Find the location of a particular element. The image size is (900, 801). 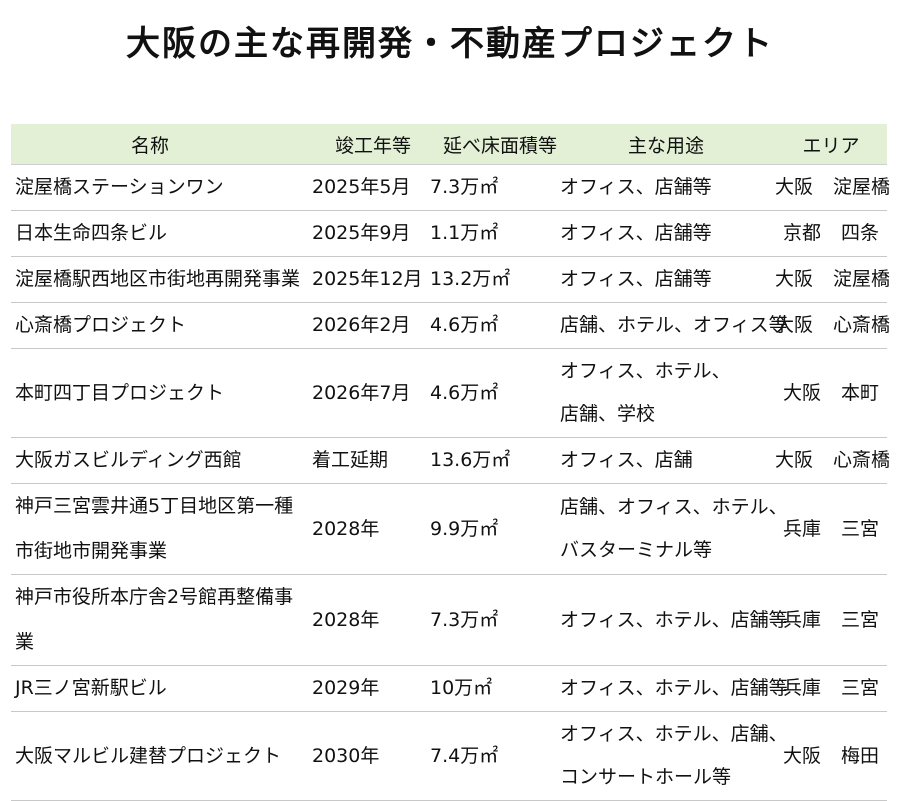

table-row: JR三ノ宮新駅ビル 2029年 10万㎡ オフィス、ホテル、店舗等 兵庫 三宮 is located at coordinates (449, 688).